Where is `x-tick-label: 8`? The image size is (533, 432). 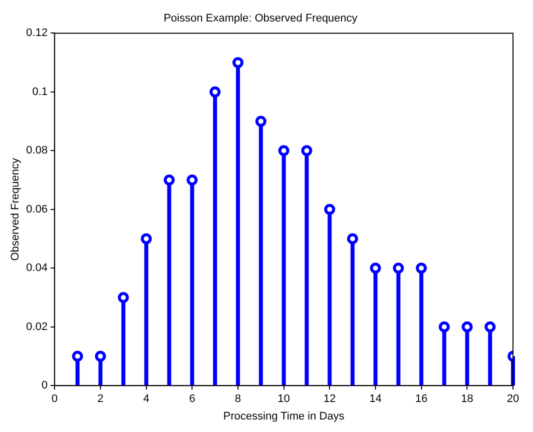
x-tick-label: 8 is located at coordinates (238, 399).